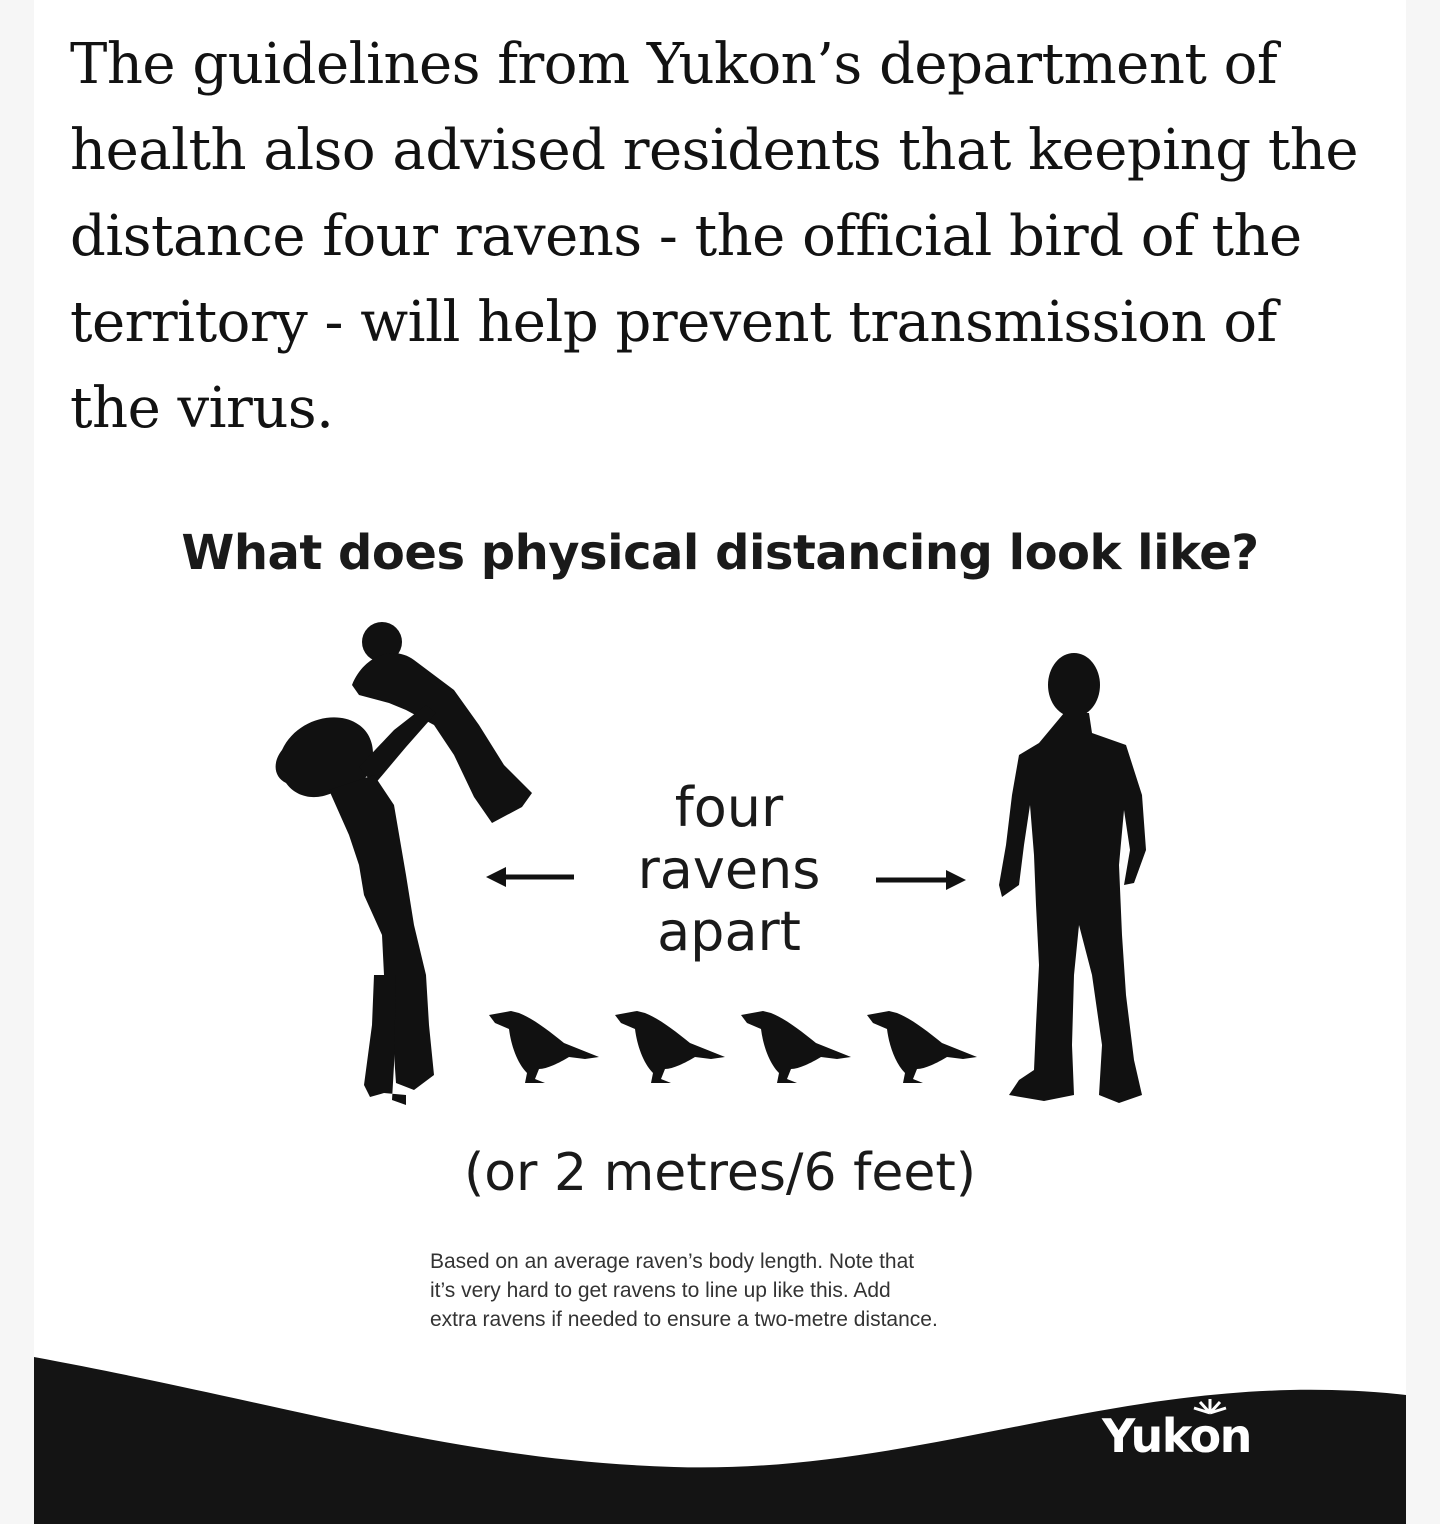 The width and height of the screenshot is (1440, 1524). What do you see at coordinates (1210, 1407) in the screenshot?
I see `yukon-sun-logo-icon` at bounding box center [1210, 1407].